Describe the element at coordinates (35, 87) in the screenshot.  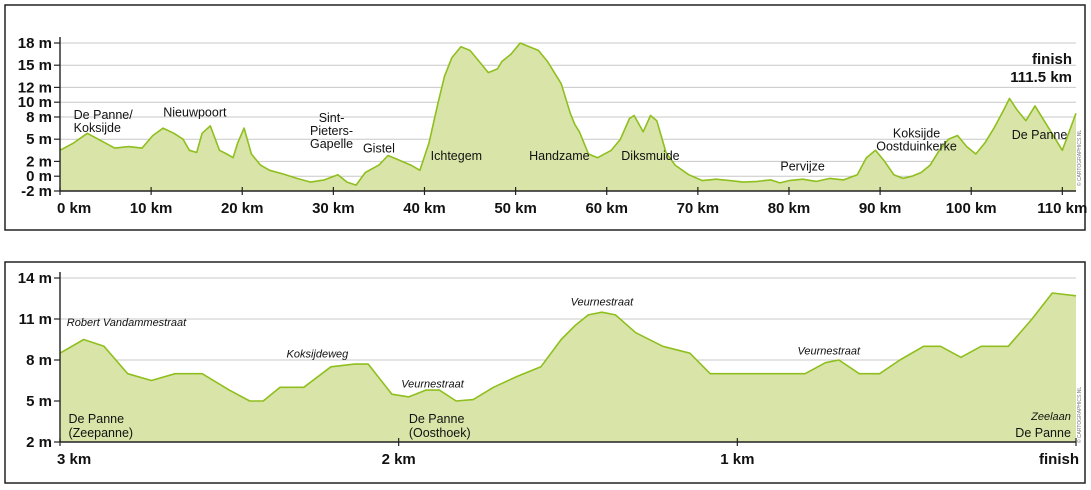
I see `y-tick-label: 12 m` at that location.